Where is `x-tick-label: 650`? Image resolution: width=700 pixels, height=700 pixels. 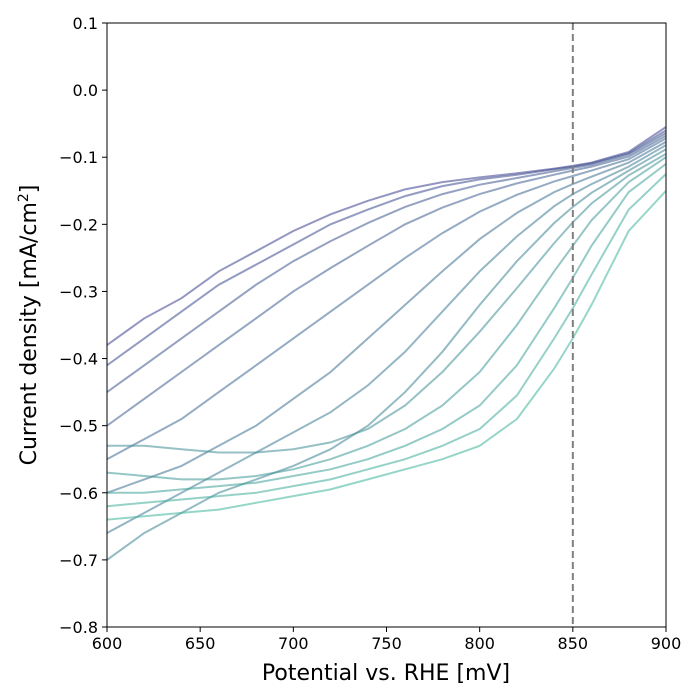 x-tick-label: 650 is located at coordinates (200, 643).